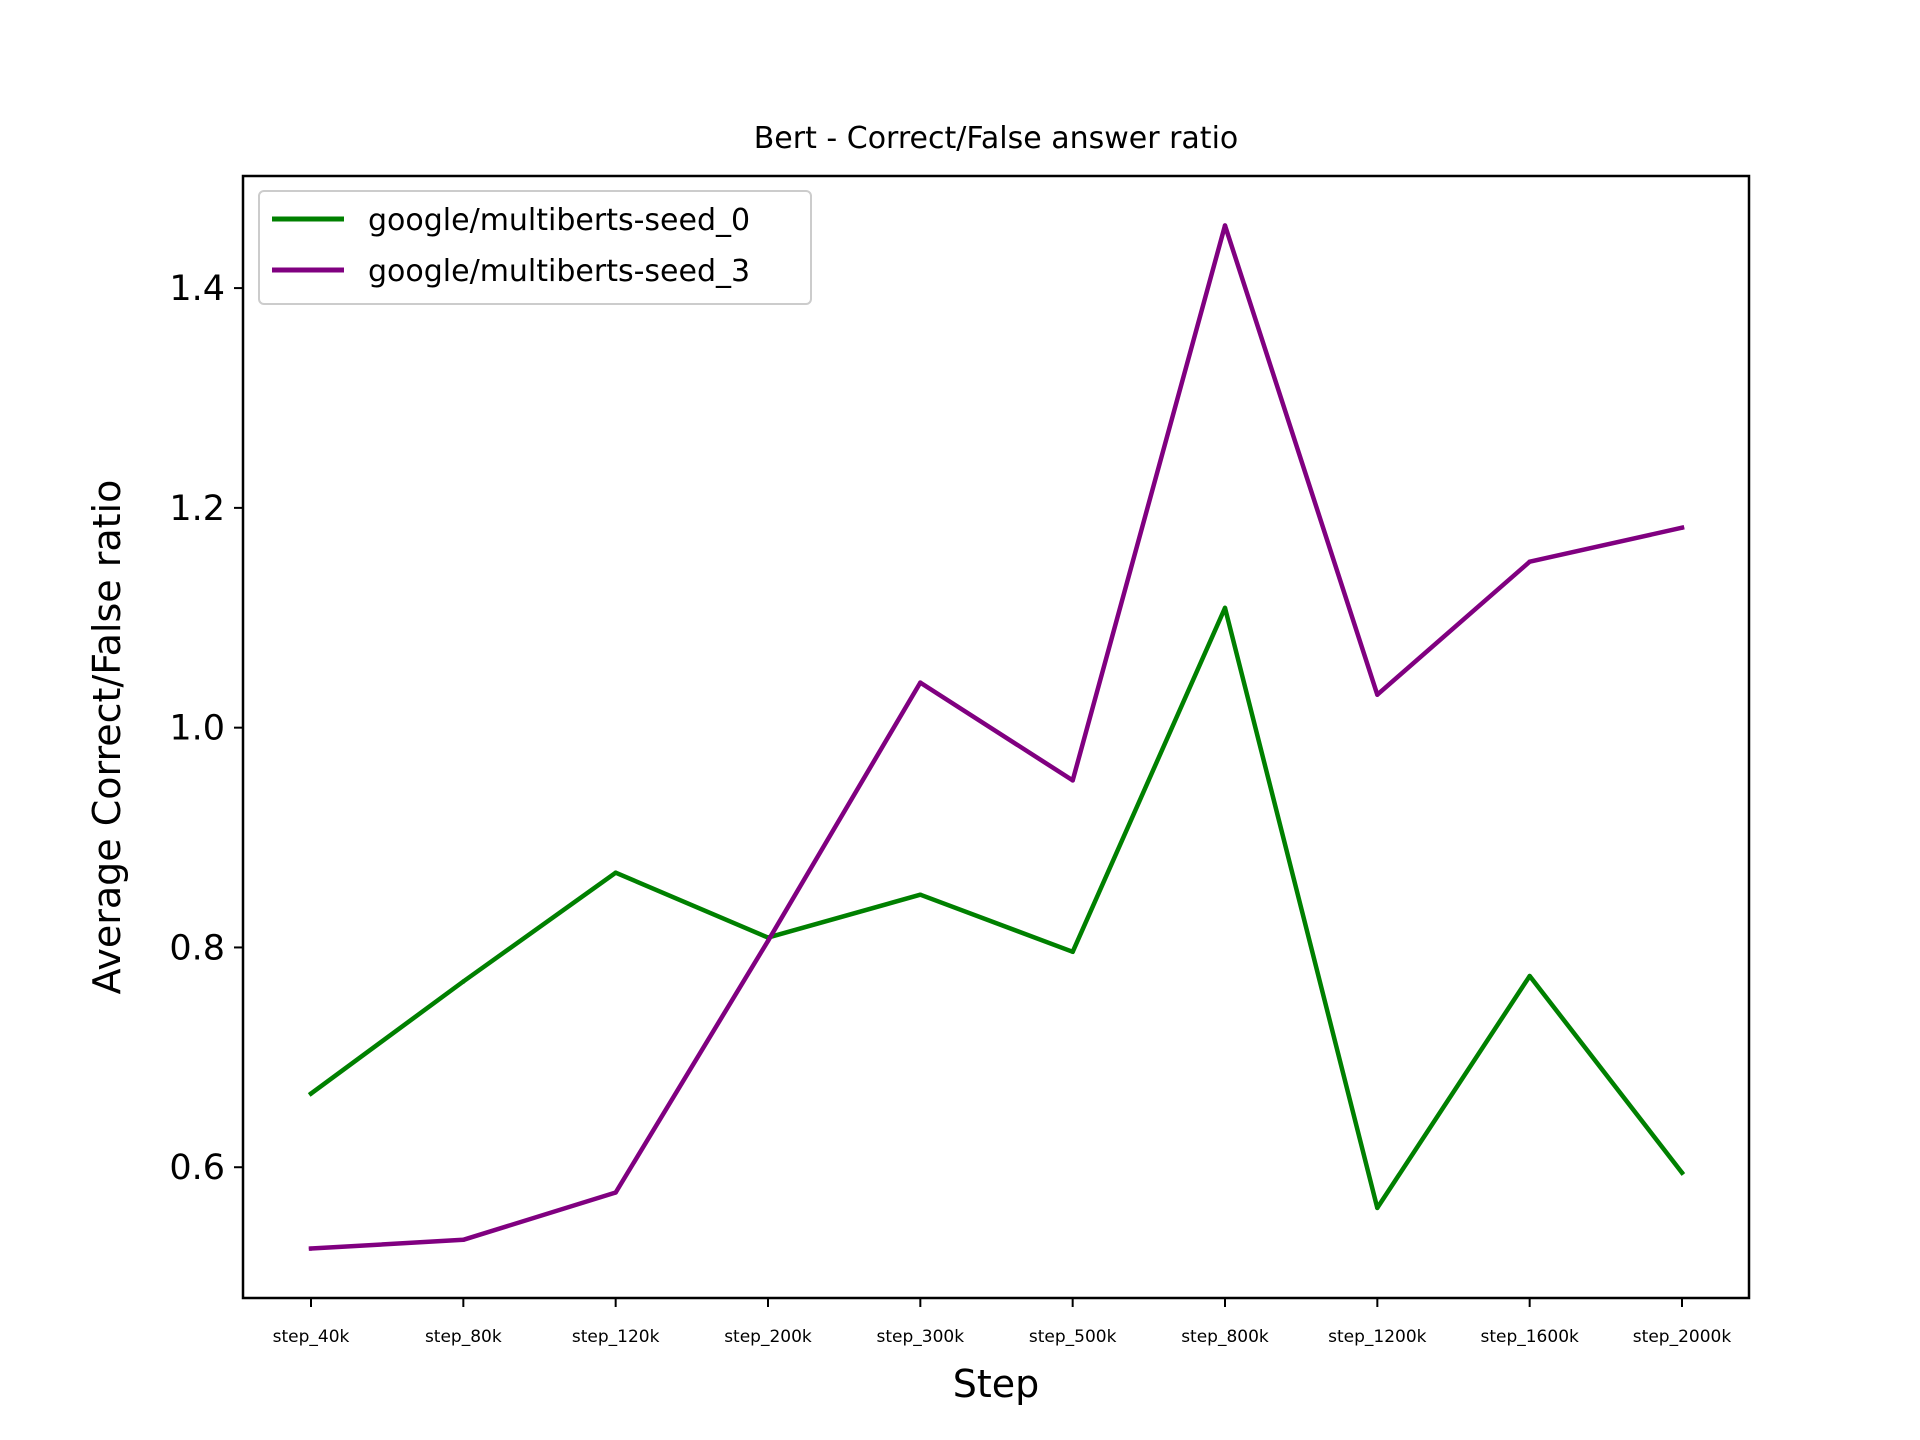  I want to click on x-tick-label: step_120k, so click(616, 1337).